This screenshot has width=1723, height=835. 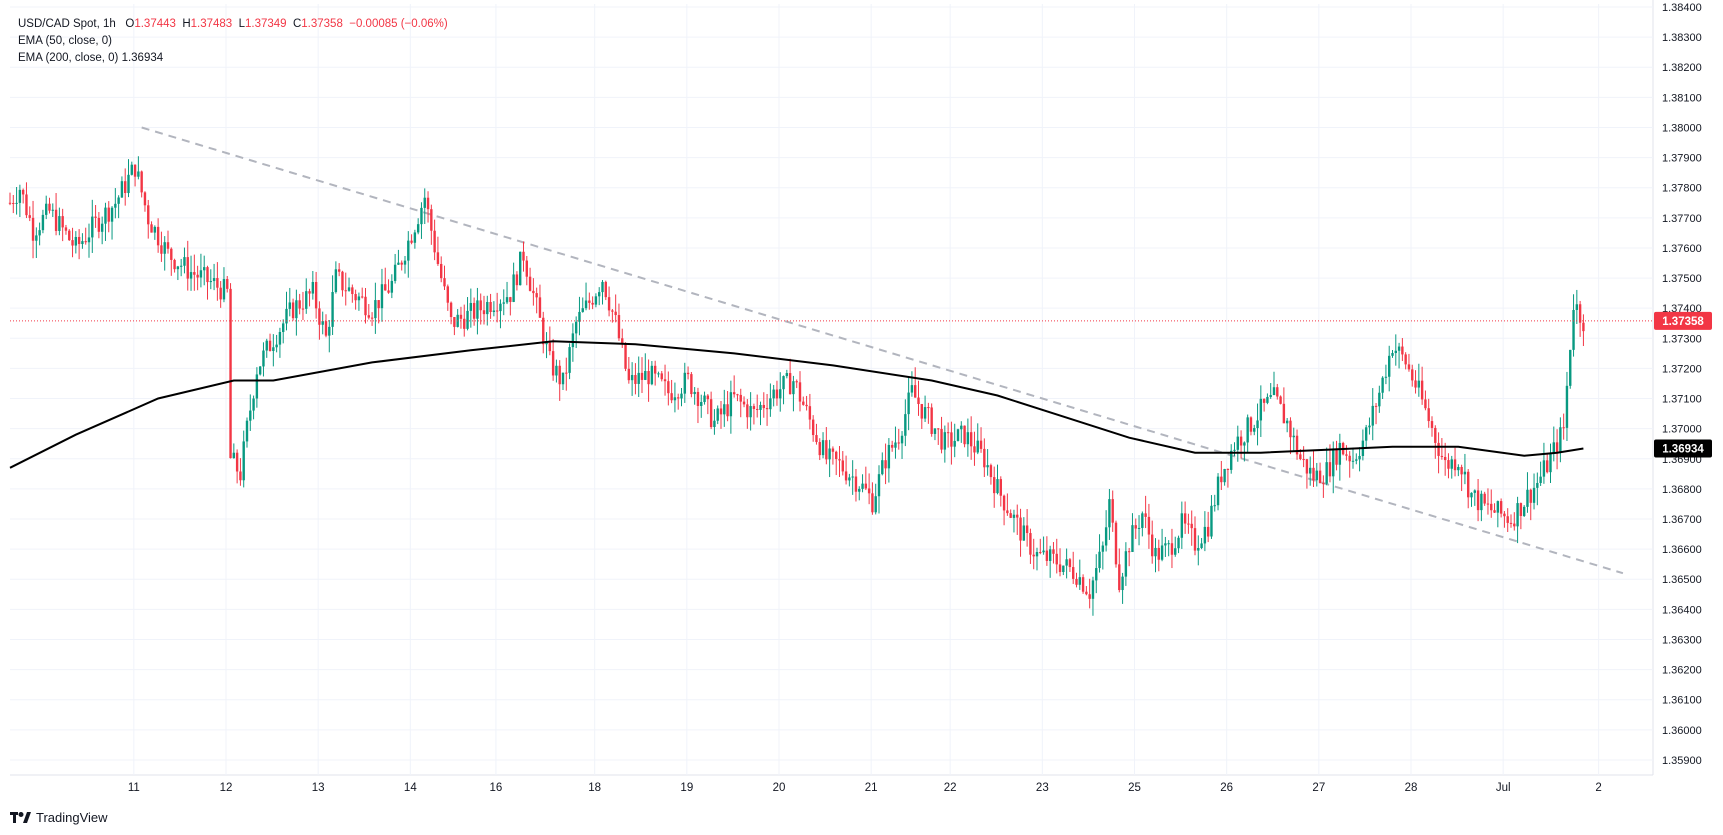 What do you see at coordinates (1682, 339) in the screenshot?
I see `y-tick-label: 1.37300` at bounding box center [1682, 339].